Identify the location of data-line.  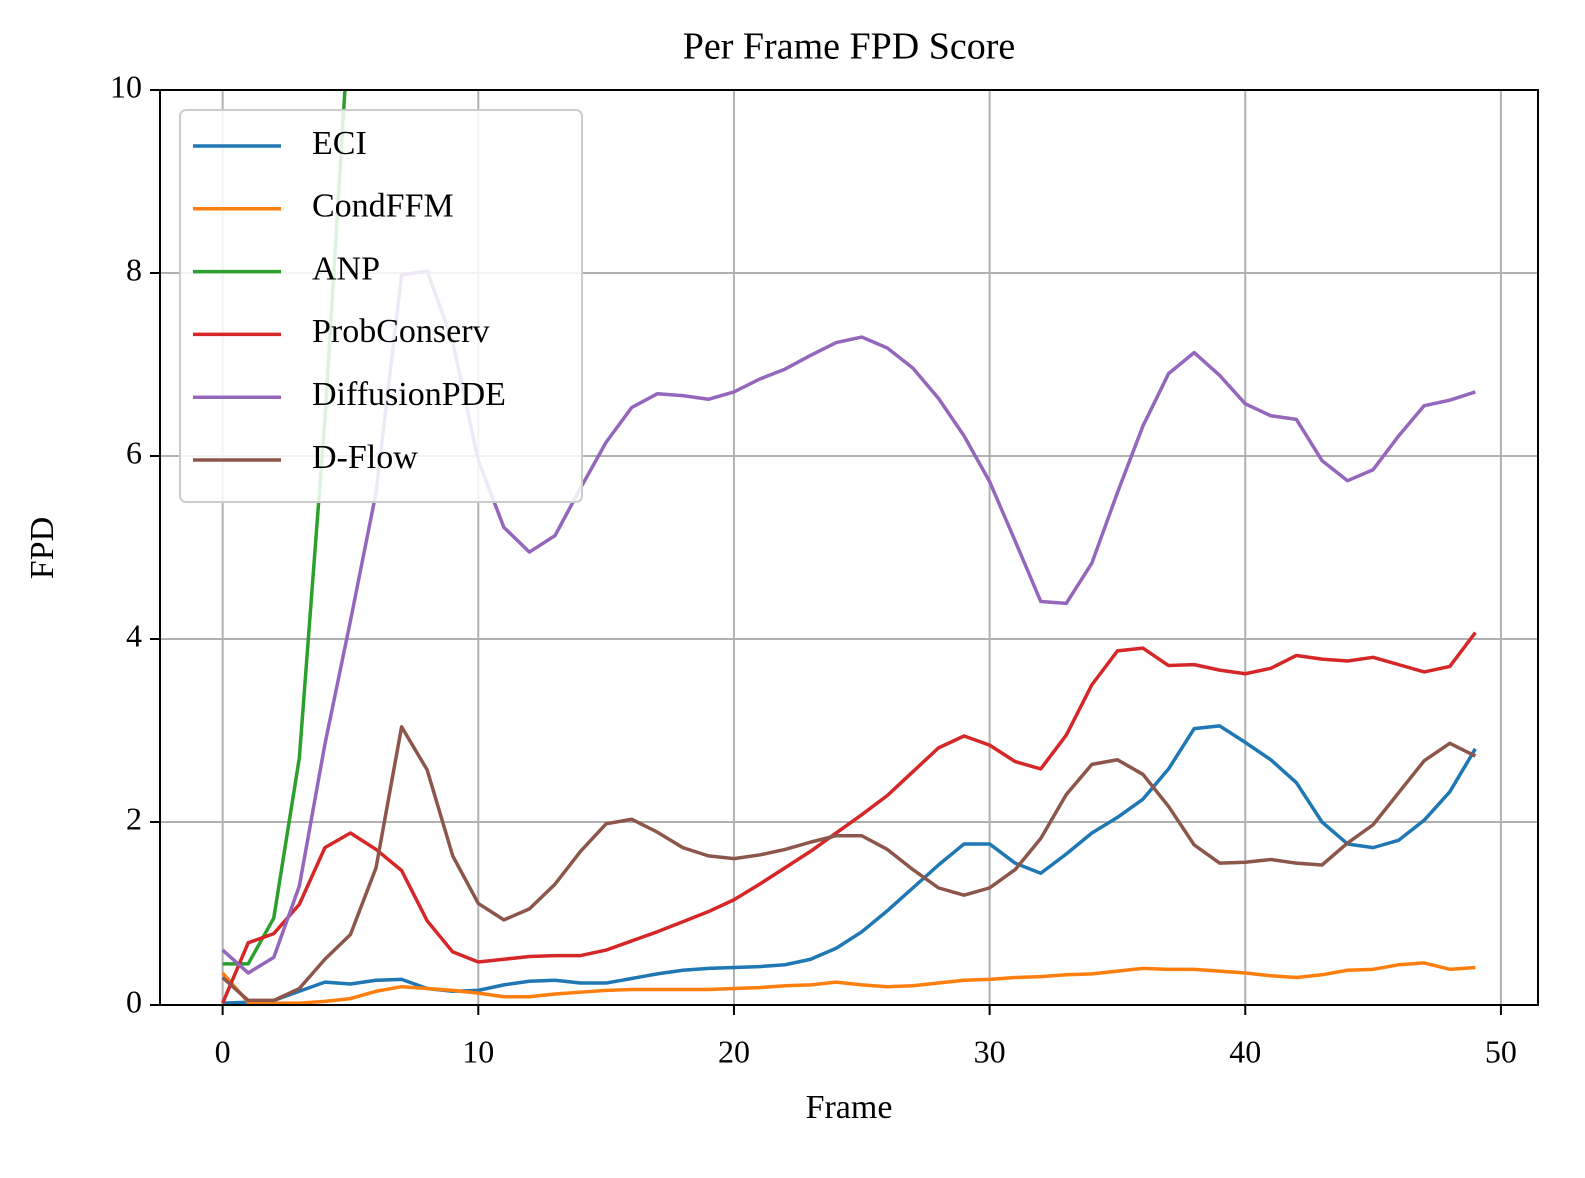
(848, 983).